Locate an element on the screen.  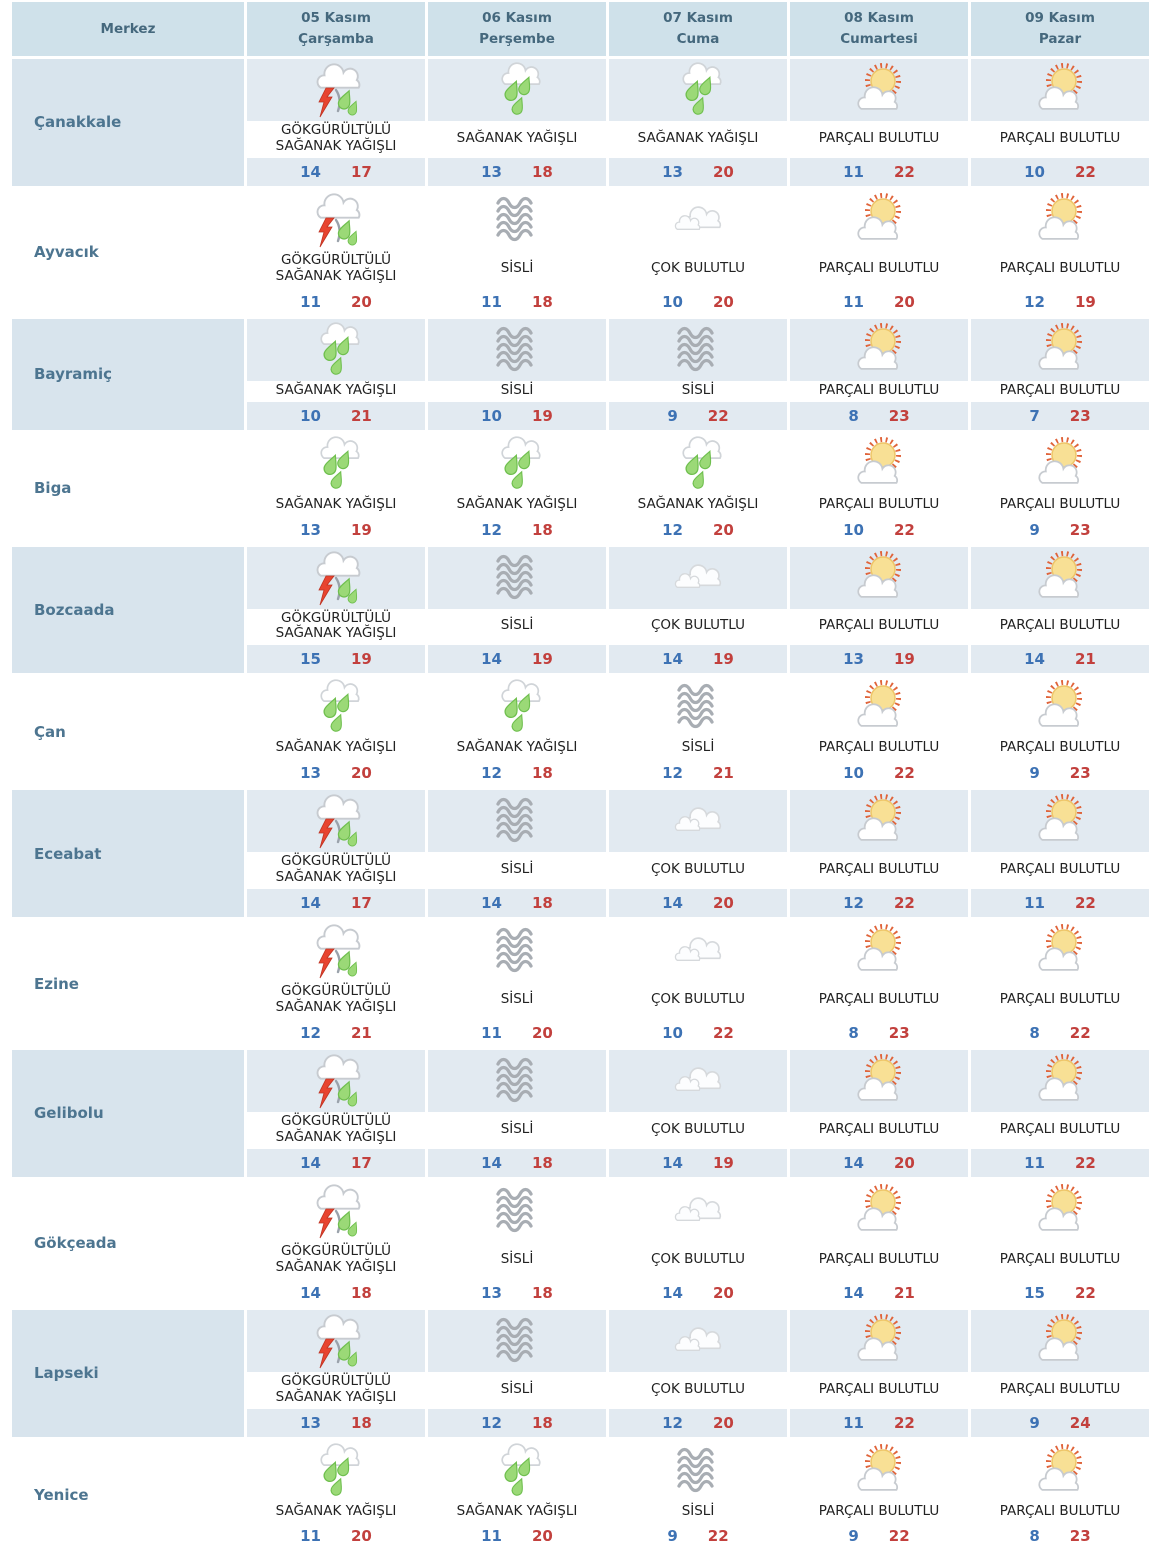
city-name: Lapseki is located at coordinates (66, 1373).